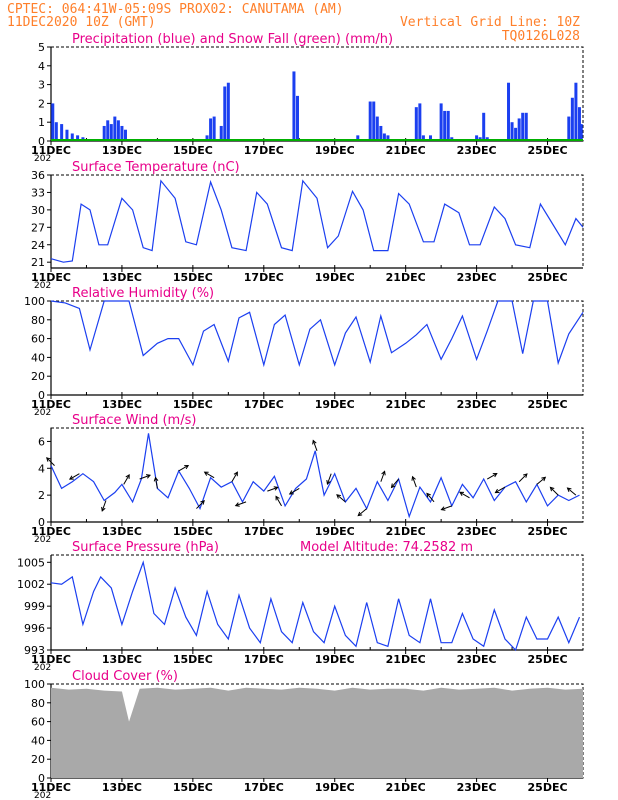 Image resolution: width=618 pixels, height=800 pixels. What do you see at coordinates (315, 606) in the screenshot?
I see `series-line` at bounding box center [315, 606].